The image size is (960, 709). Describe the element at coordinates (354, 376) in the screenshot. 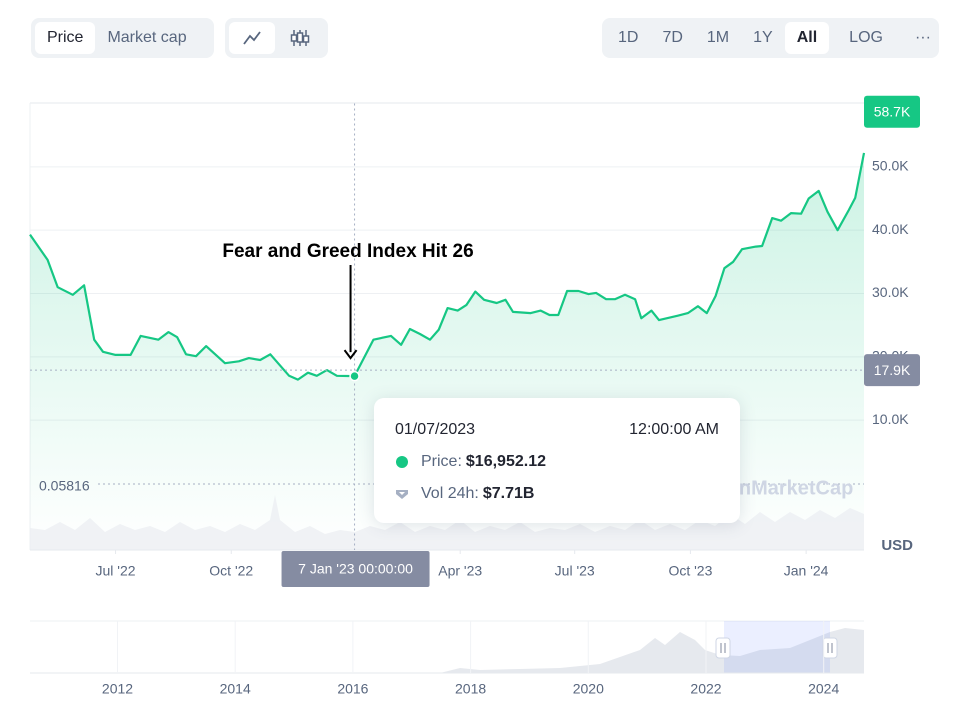

I see `hover-point` at that location.